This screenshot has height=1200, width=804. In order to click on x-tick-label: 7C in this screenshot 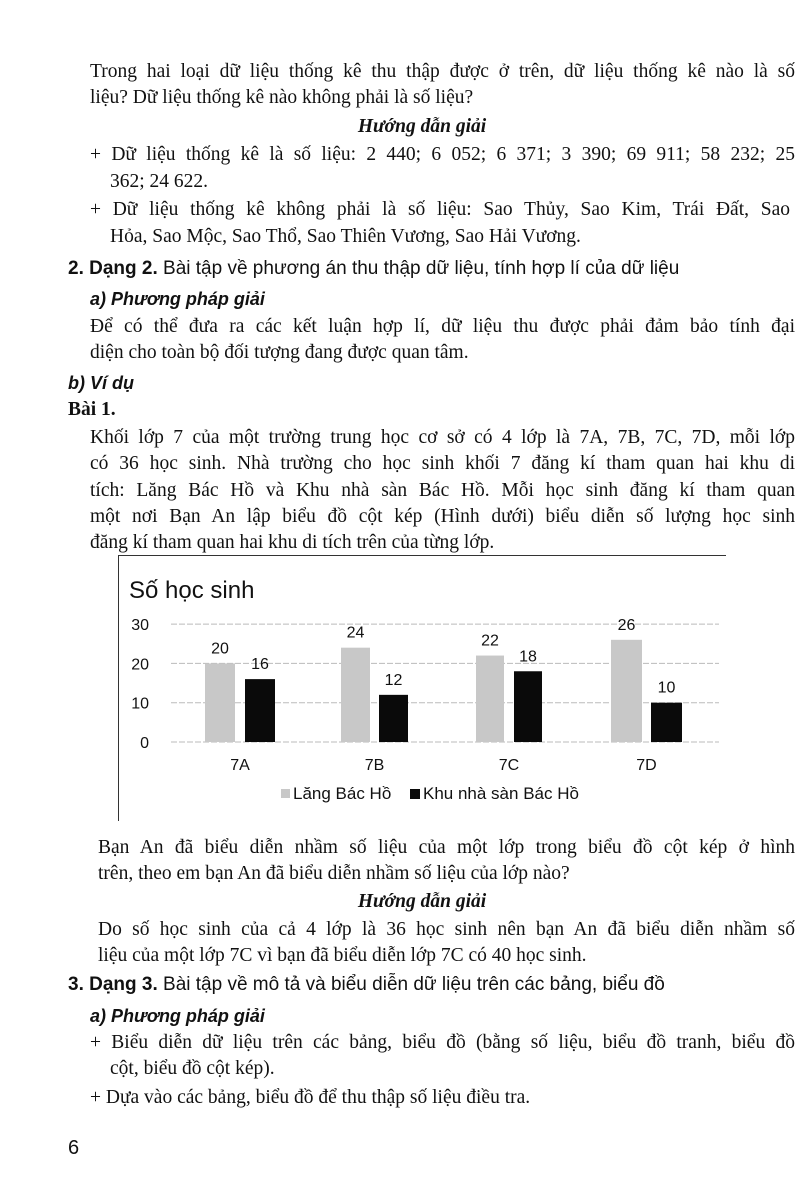, I will do `click(509, 765)`.